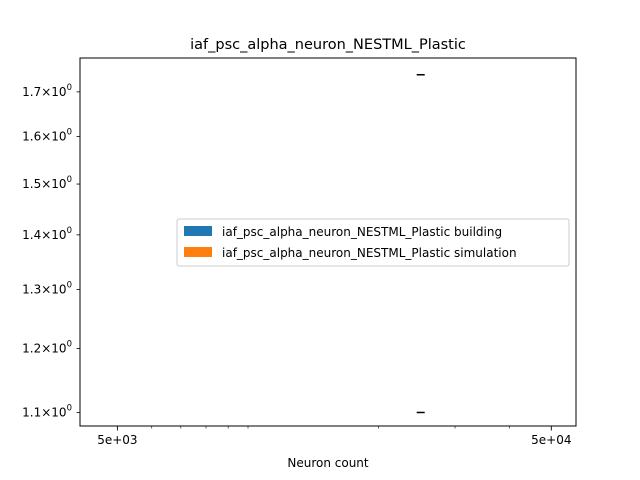 The height and width of the screenshot is (480, 640). Describe the element at coordinates (47, 183) in the screenshot. I see `y-tick-label: 1.5×100` at that location.